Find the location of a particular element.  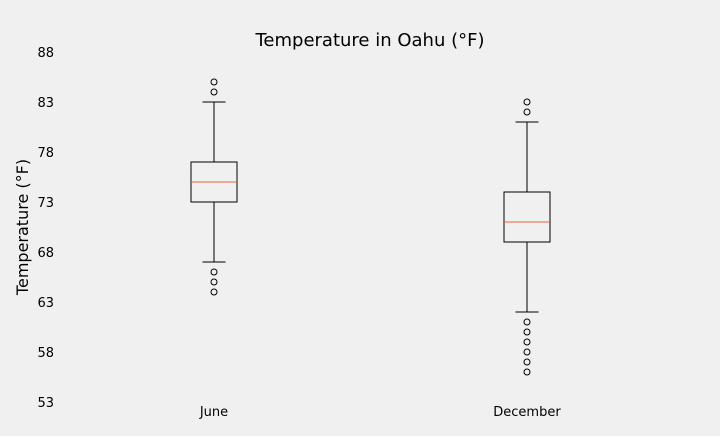

box-iqr is located at coordinates (527, 217).